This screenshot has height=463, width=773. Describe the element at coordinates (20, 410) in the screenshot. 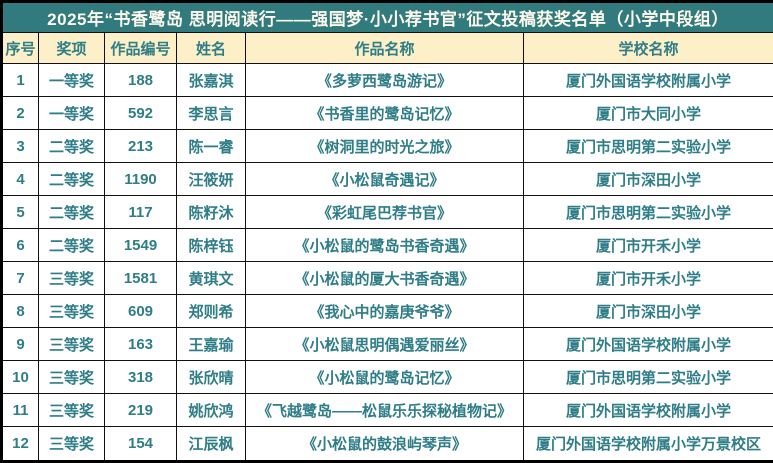

I see `cell-no: 11` at that location.